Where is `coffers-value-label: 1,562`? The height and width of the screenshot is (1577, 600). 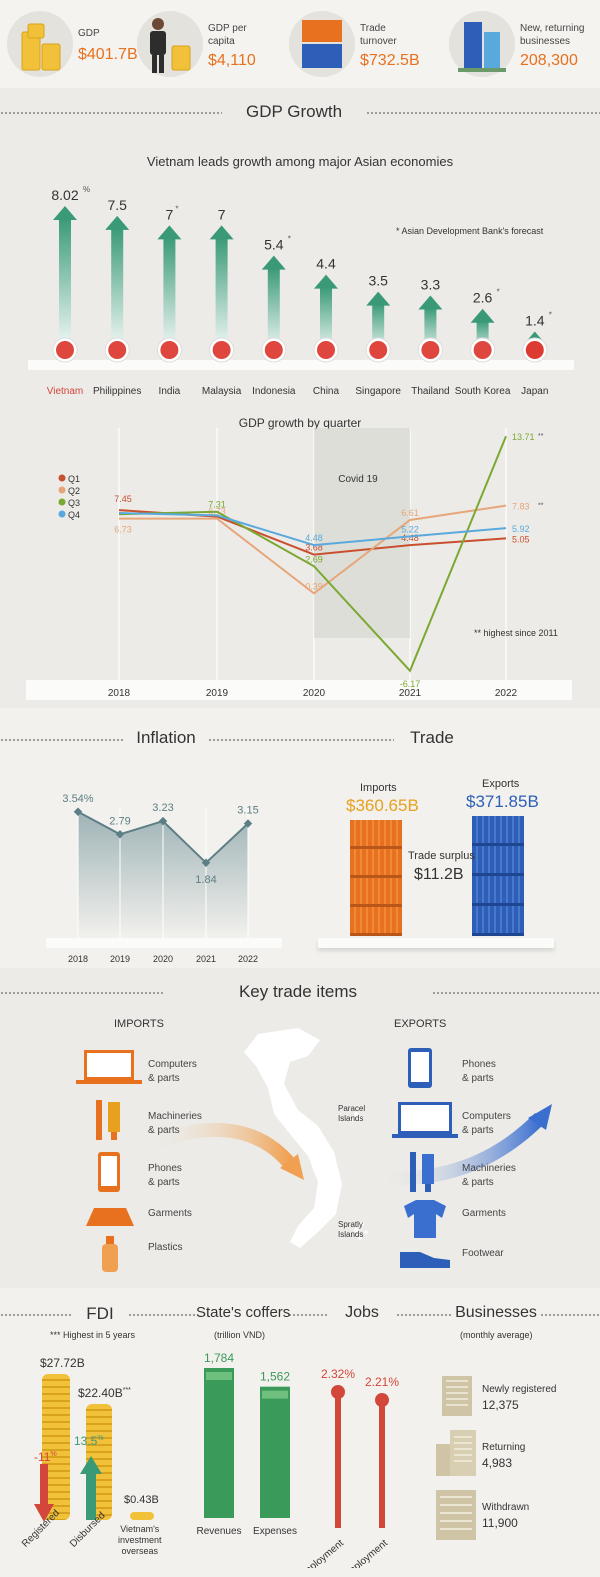
coffers-value-label: 1,562 is located at coordinates (275, 1377).